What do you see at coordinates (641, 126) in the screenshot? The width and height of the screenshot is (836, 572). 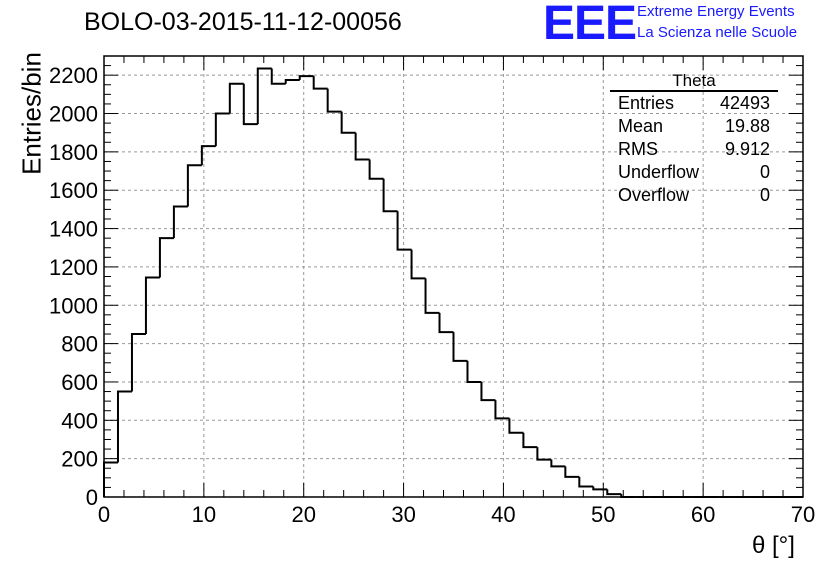 I see `stats-label: Mean` at bounding box center [641, 126].